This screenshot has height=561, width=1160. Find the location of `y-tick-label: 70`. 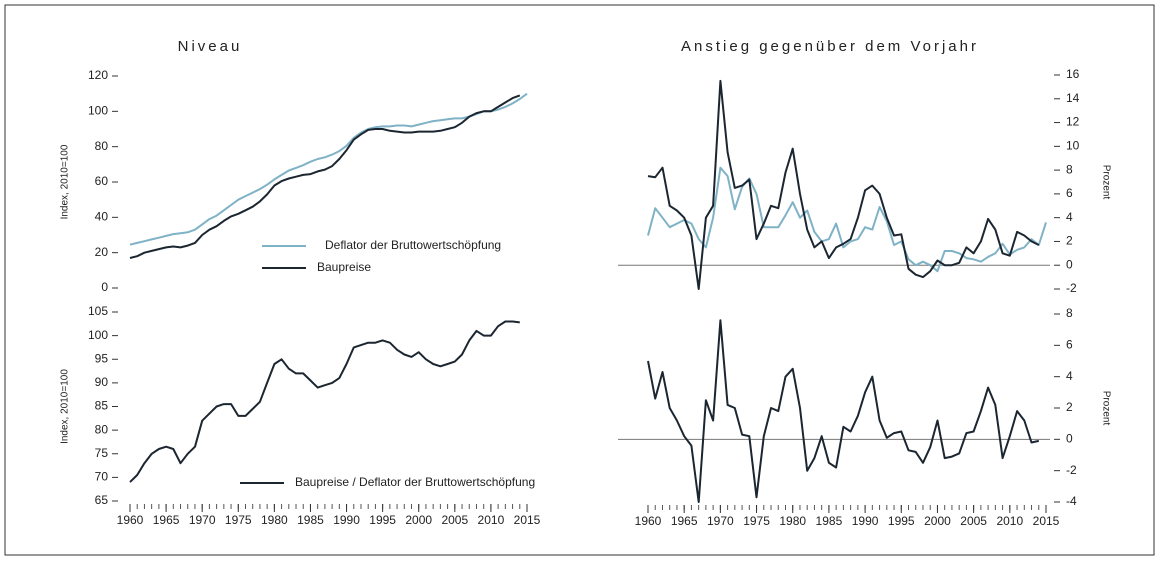

y-tick-label: 70 is located at coordinates (102, 477).